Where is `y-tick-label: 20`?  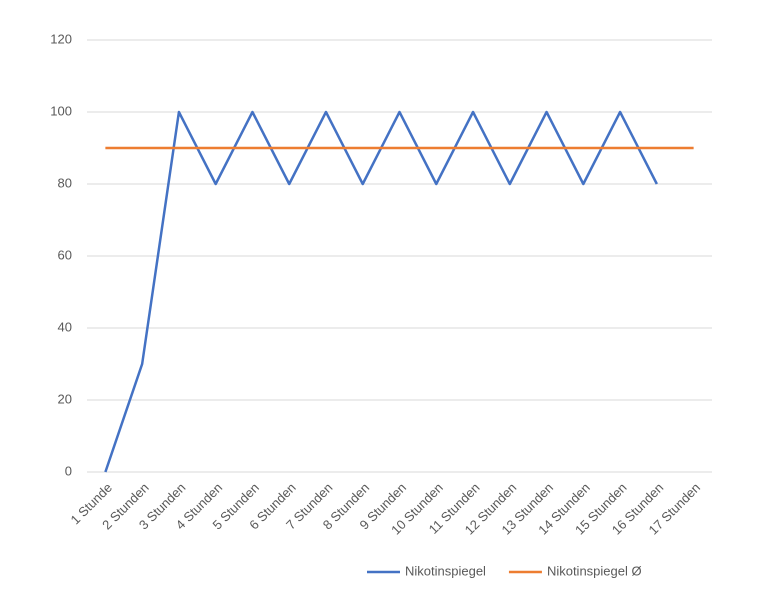 y-tick-label: 20 is located at coordinates (65, 398).